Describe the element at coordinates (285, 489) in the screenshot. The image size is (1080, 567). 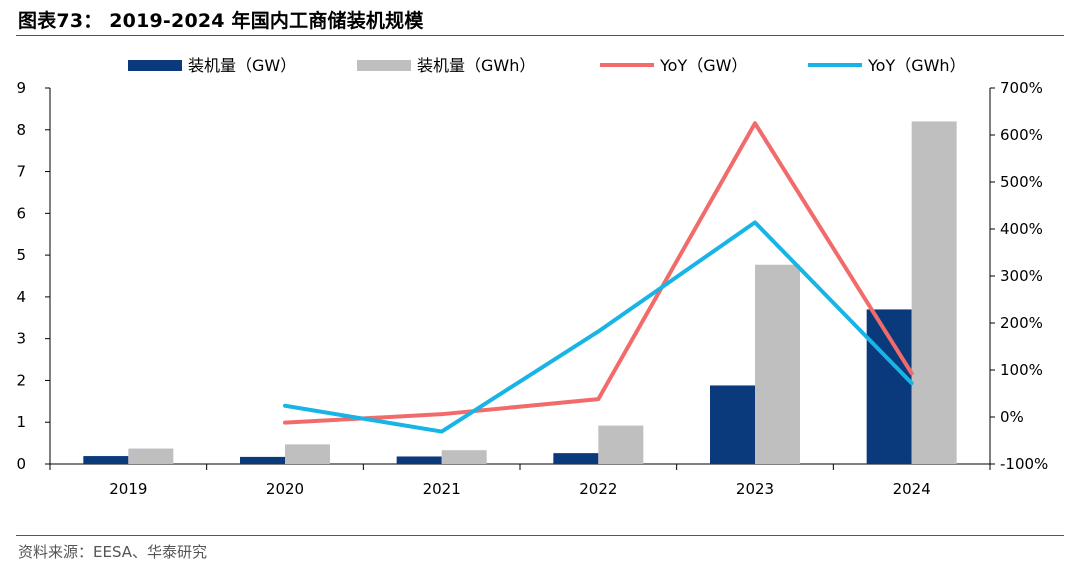
I see `x-tick-label: 2020` at that location.